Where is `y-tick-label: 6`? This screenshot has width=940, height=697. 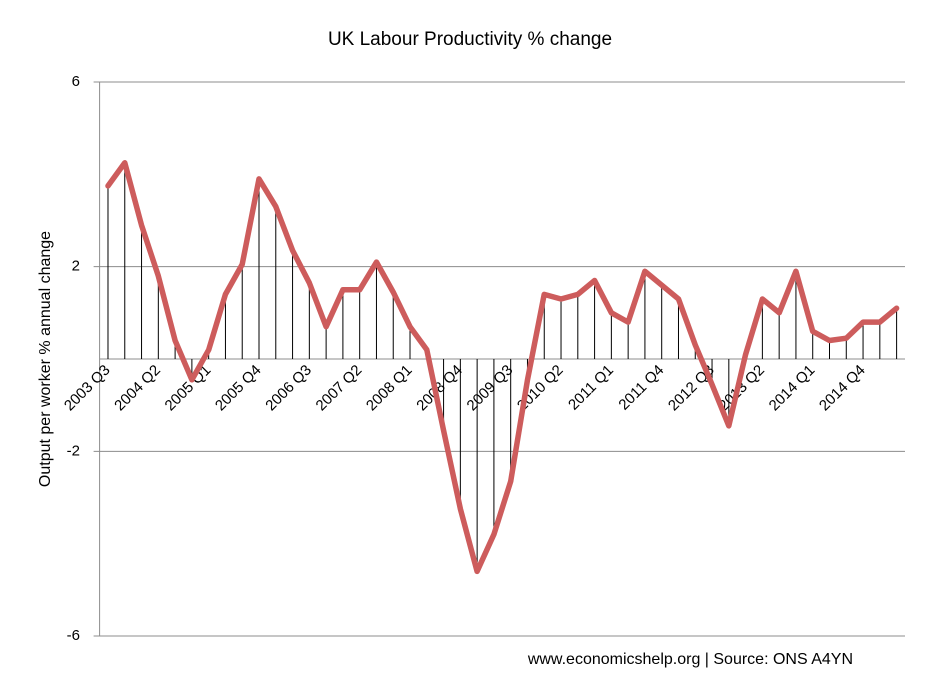
y-tick-label: 6 is located at coordinates (76, 81).